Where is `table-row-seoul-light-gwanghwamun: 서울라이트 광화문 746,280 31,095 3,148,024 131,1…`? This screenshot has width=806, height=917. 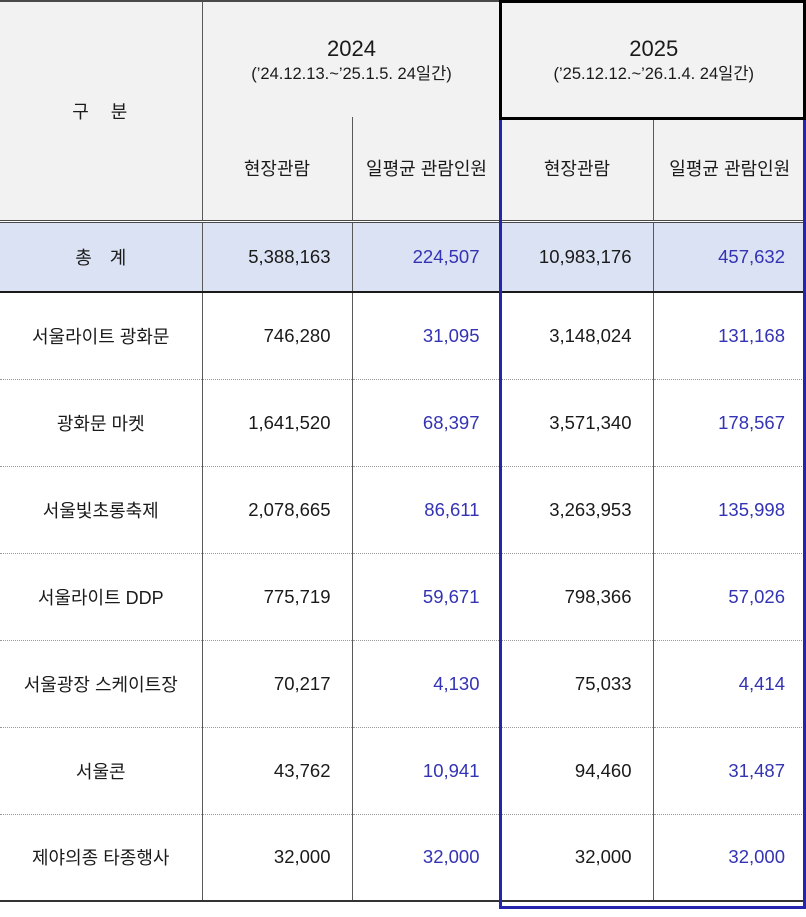
table-row-seoul-light-gwanghwamun: 서울라이트 광화문 746,280 31,095 3,148,024 131,1… is located at coordinates (403, 336).